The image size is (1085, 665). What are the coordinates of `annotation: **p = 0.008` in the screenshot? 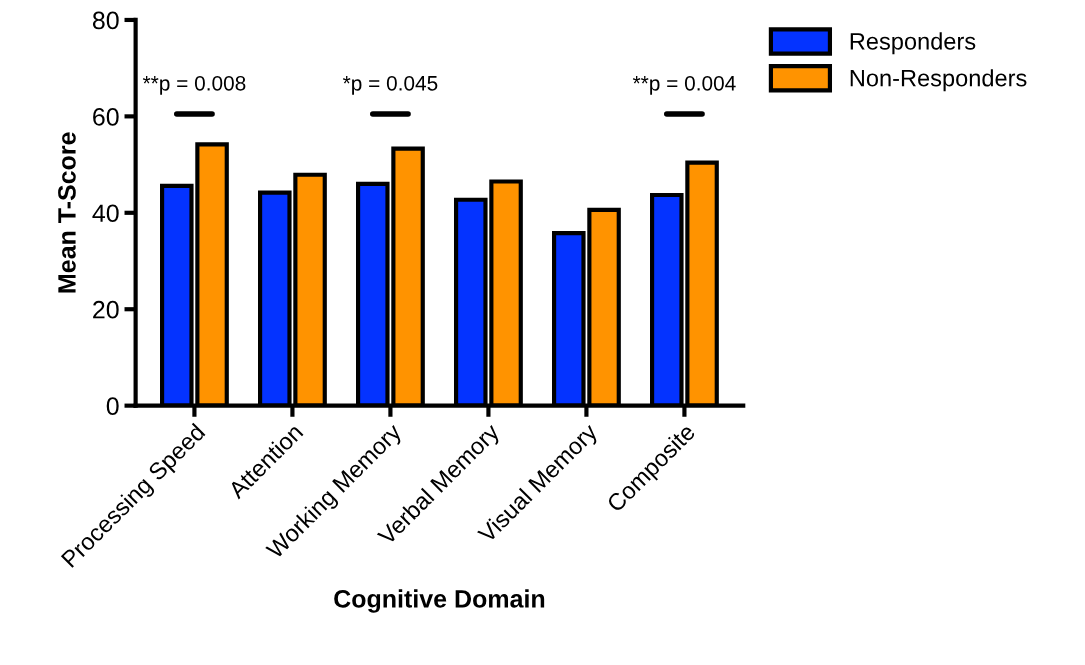 It's located at (194, 85).